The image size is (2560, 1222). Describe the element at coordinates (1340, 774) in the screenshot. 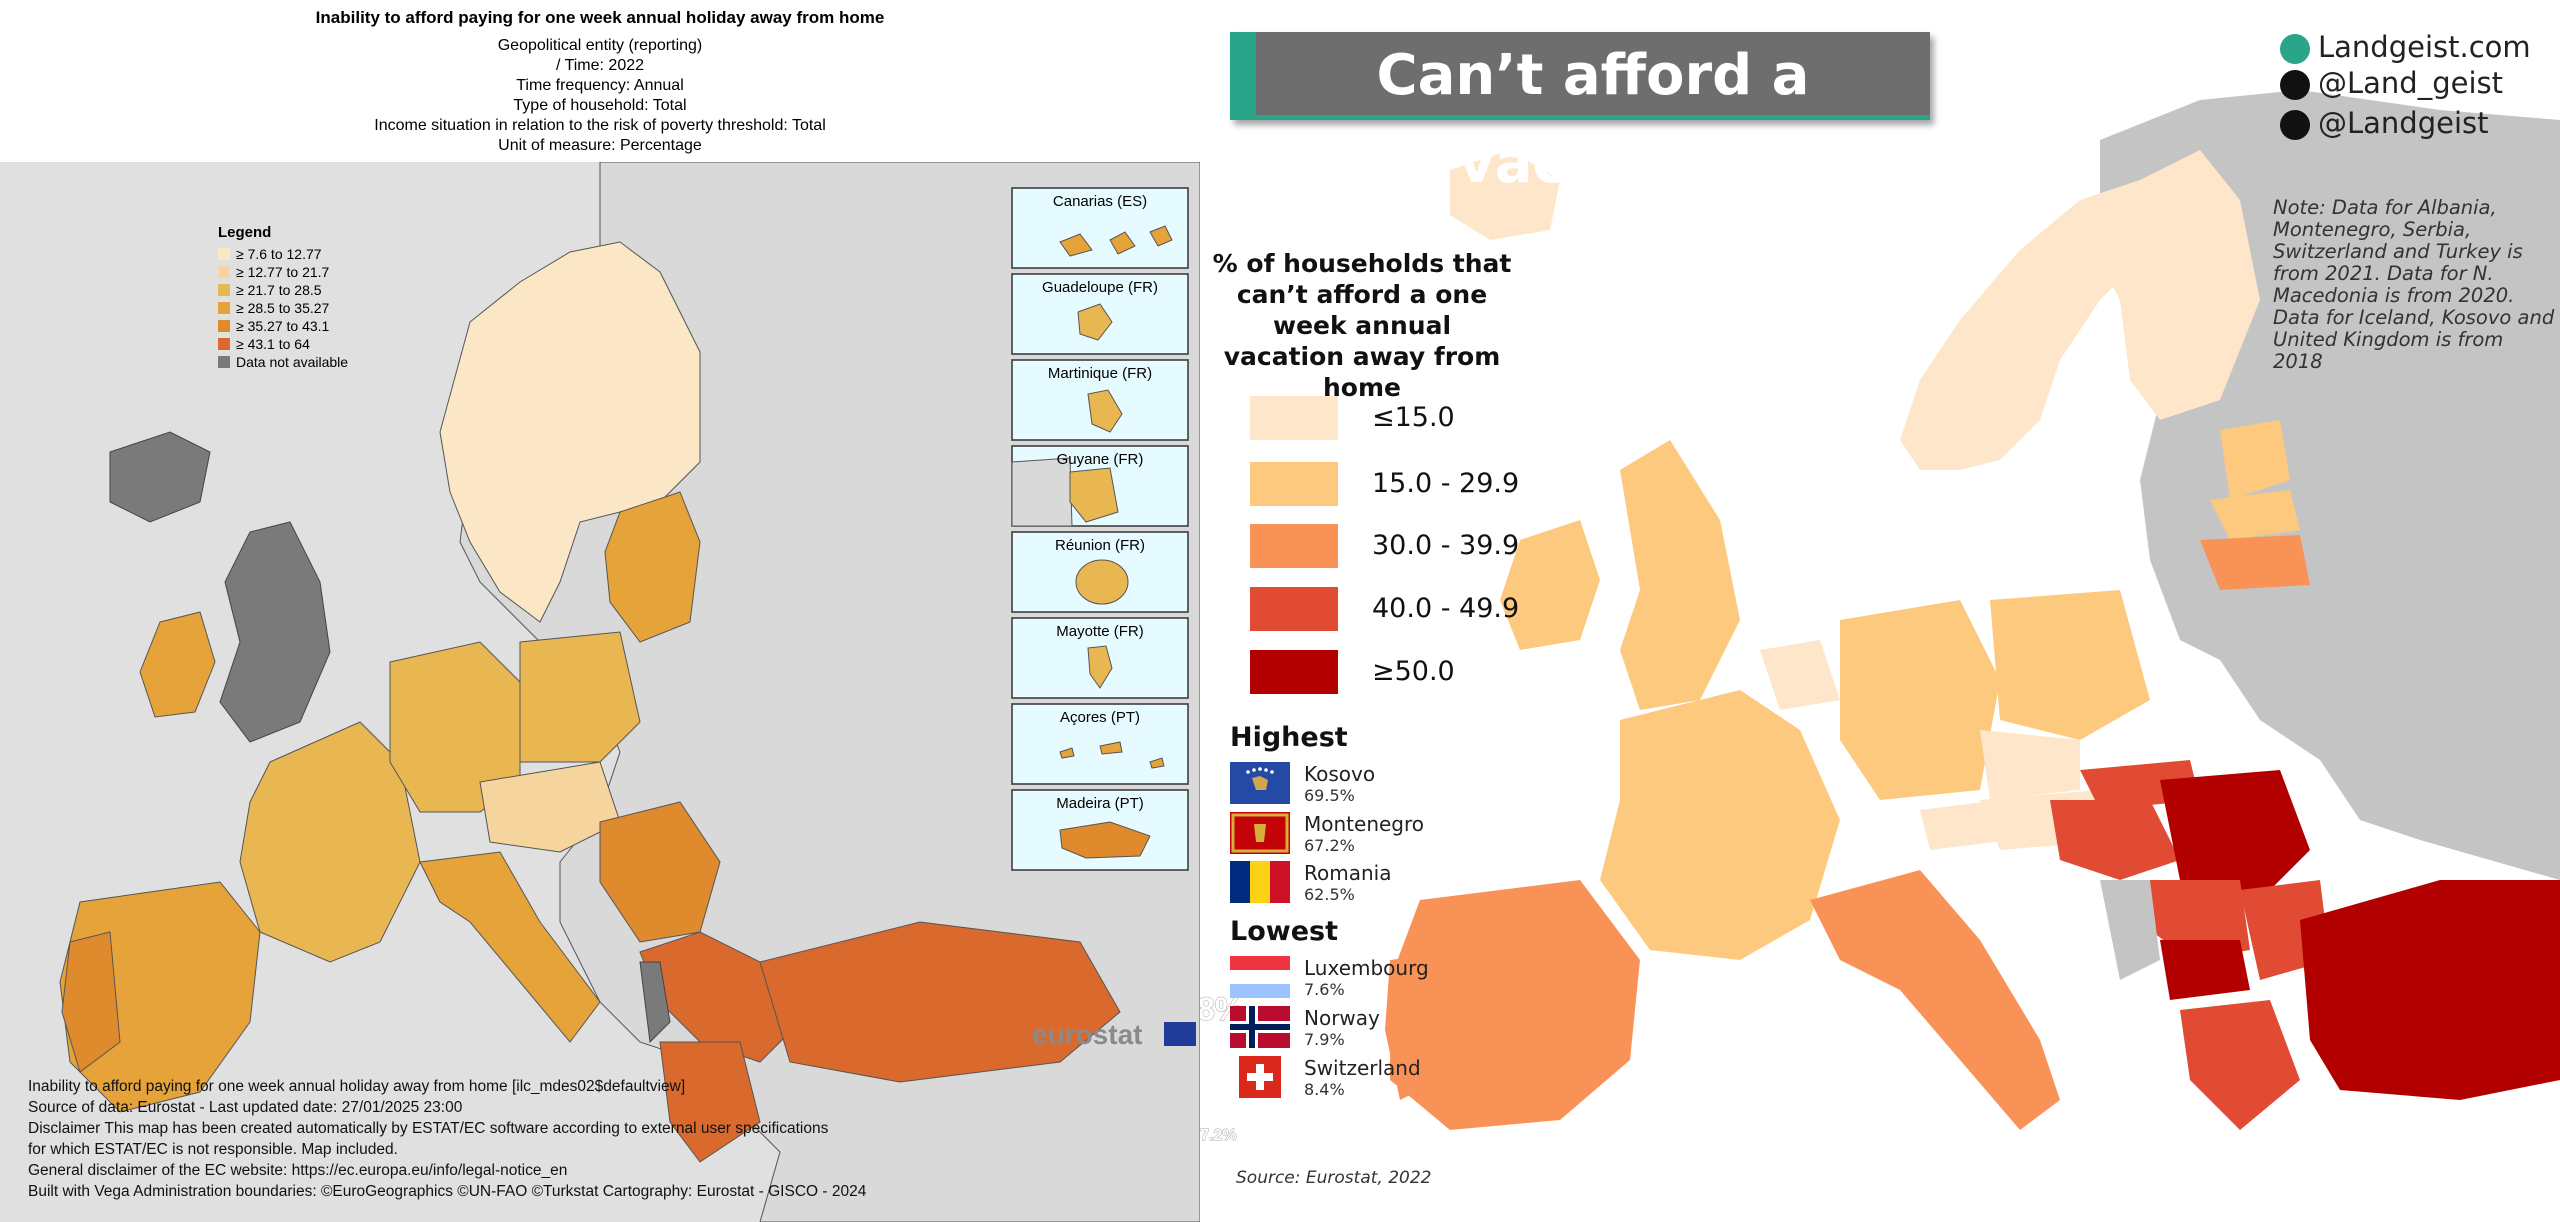

I see `highest-1-name: Kosovo` at that location.